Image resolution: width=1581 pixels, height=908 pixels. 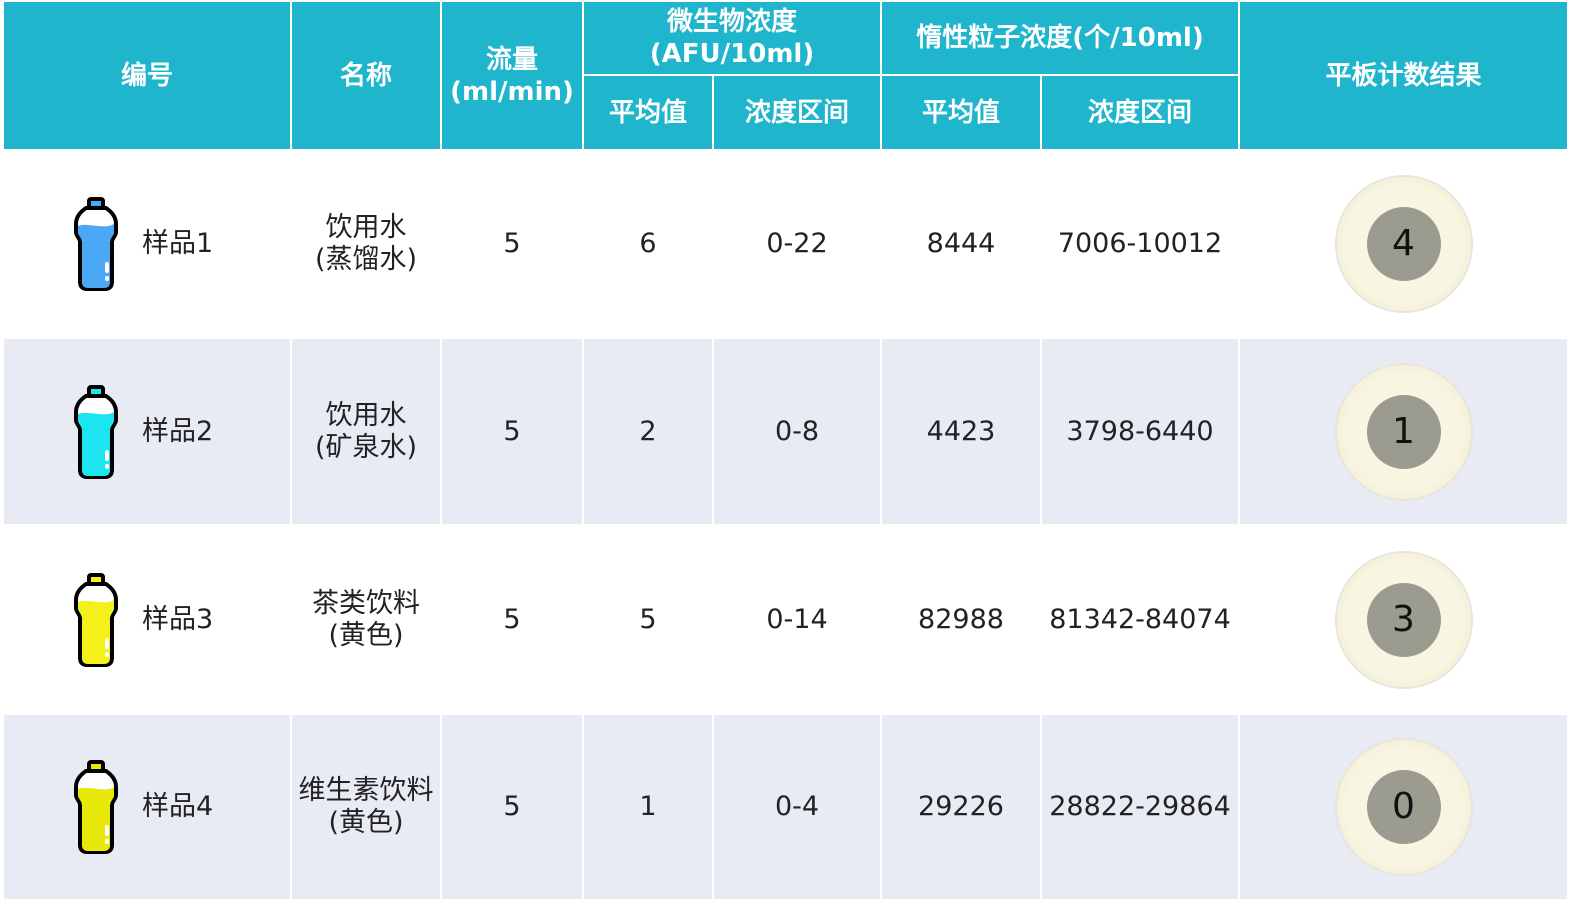 What do you see at coordinates (178, 431) in the screenshot?
I see `sample-id: 样品2` at bounding box center [178, 431].